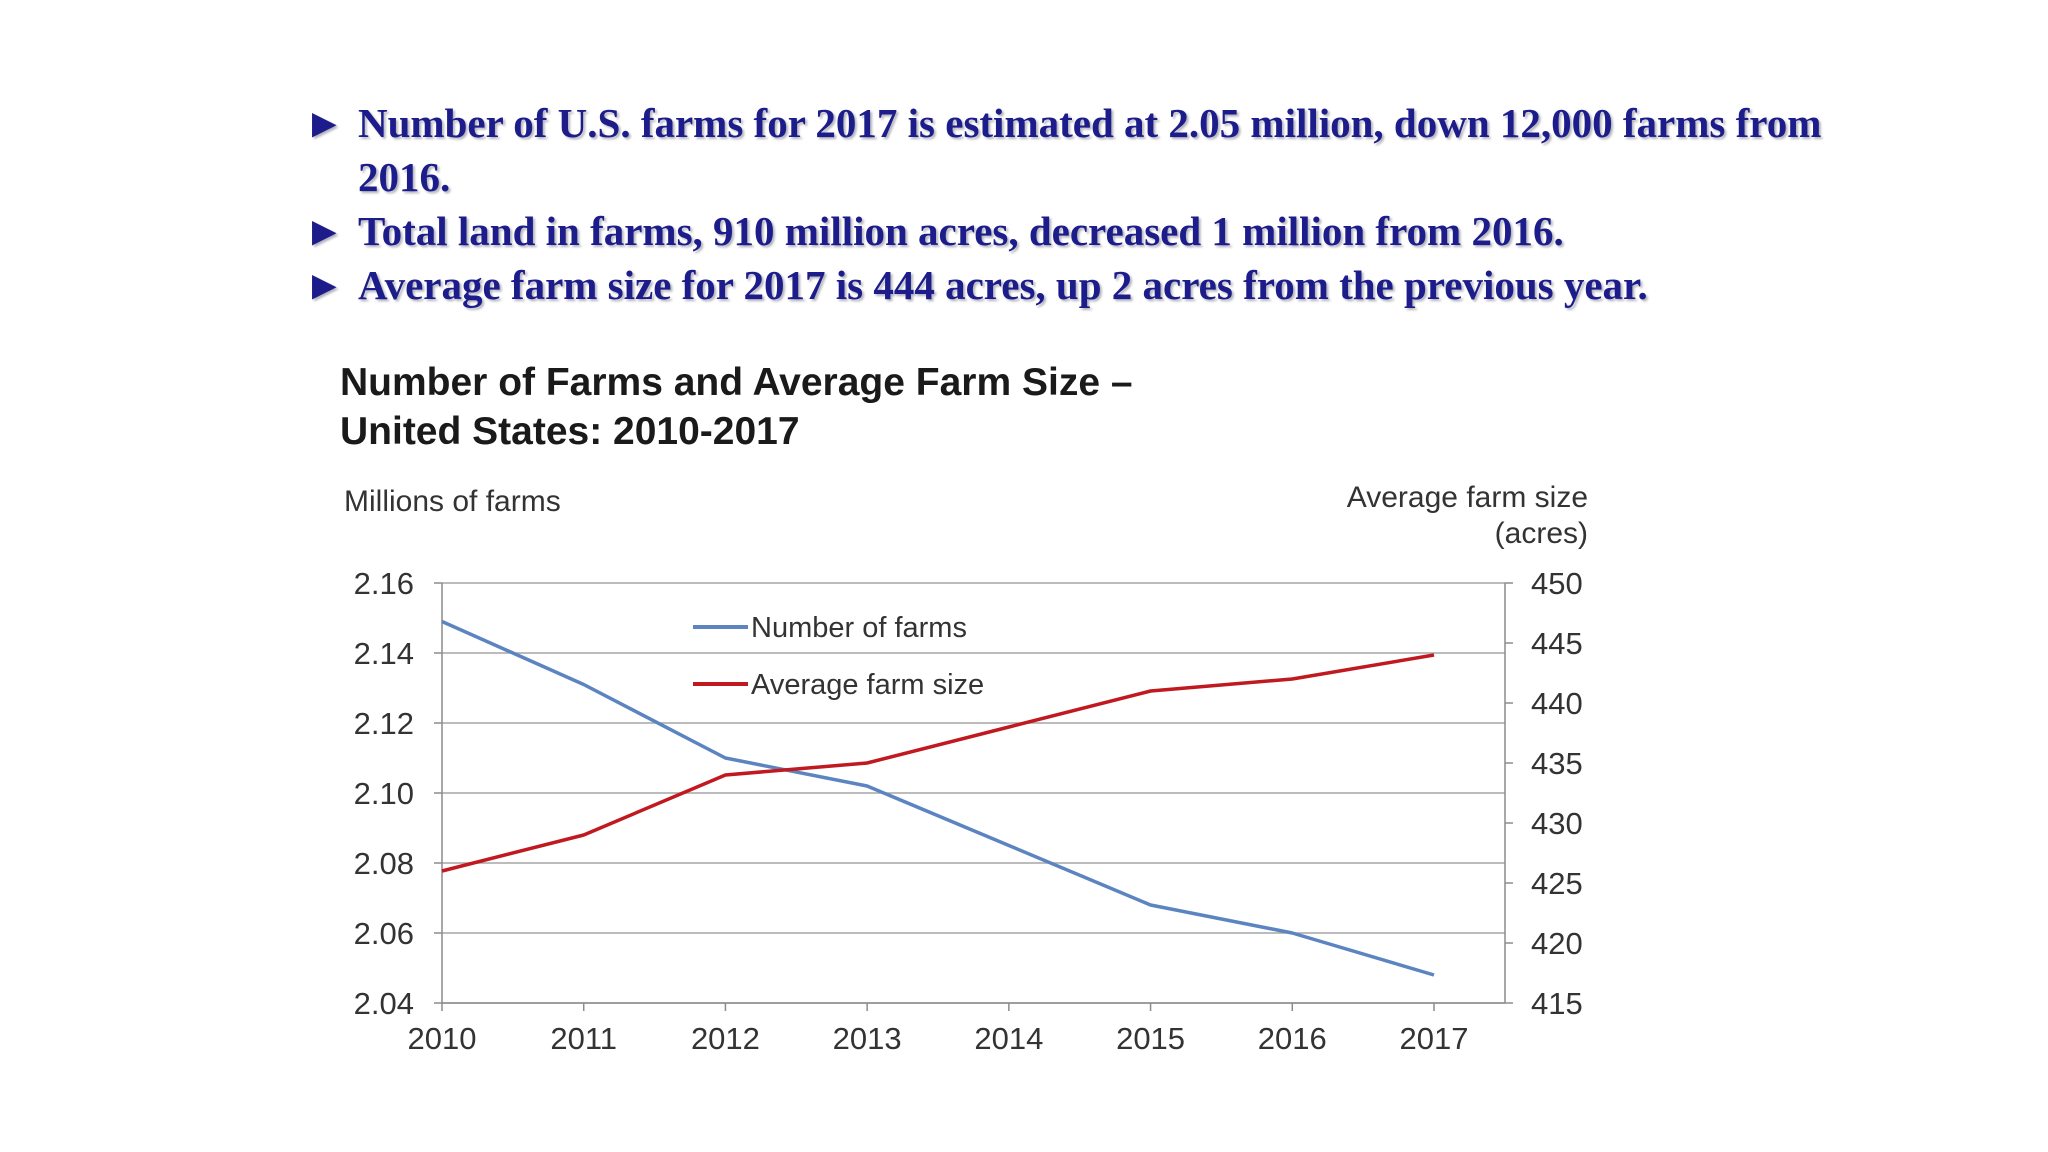  I want to click on y-left-tick-label: 2.16, so click(384, 583).